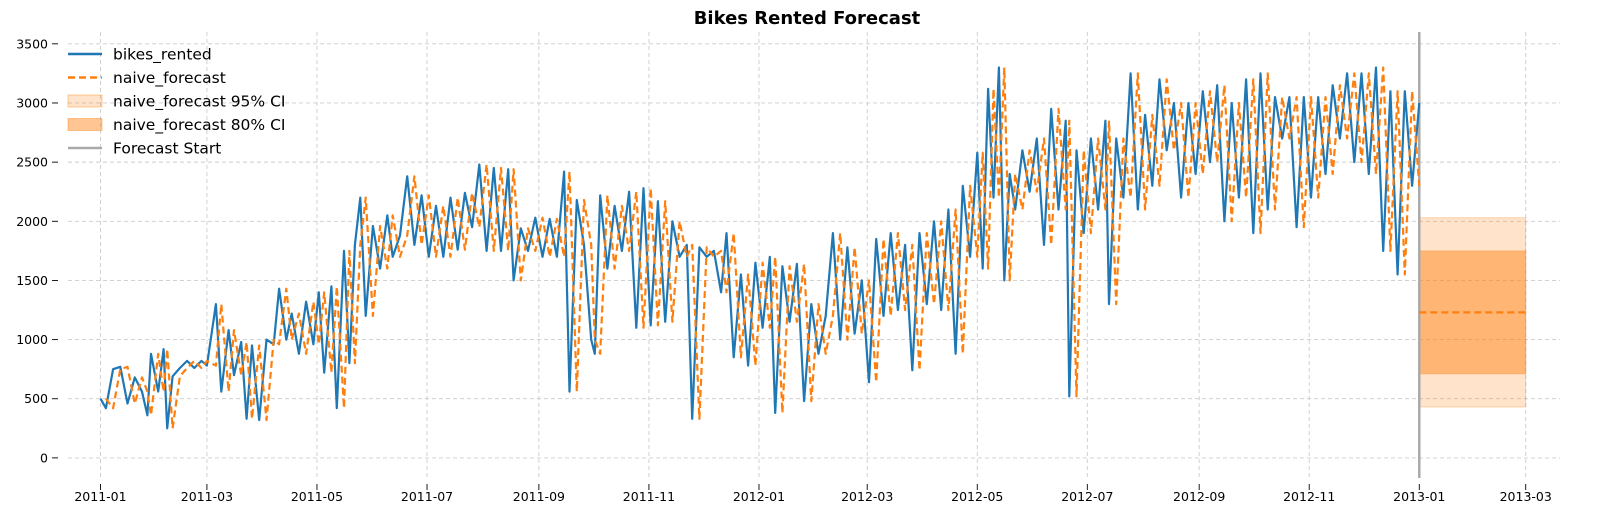 The width and height of the screenshot is (1615, 529). I want to click on x-tick-label: 2012-03, so click(867, 496).